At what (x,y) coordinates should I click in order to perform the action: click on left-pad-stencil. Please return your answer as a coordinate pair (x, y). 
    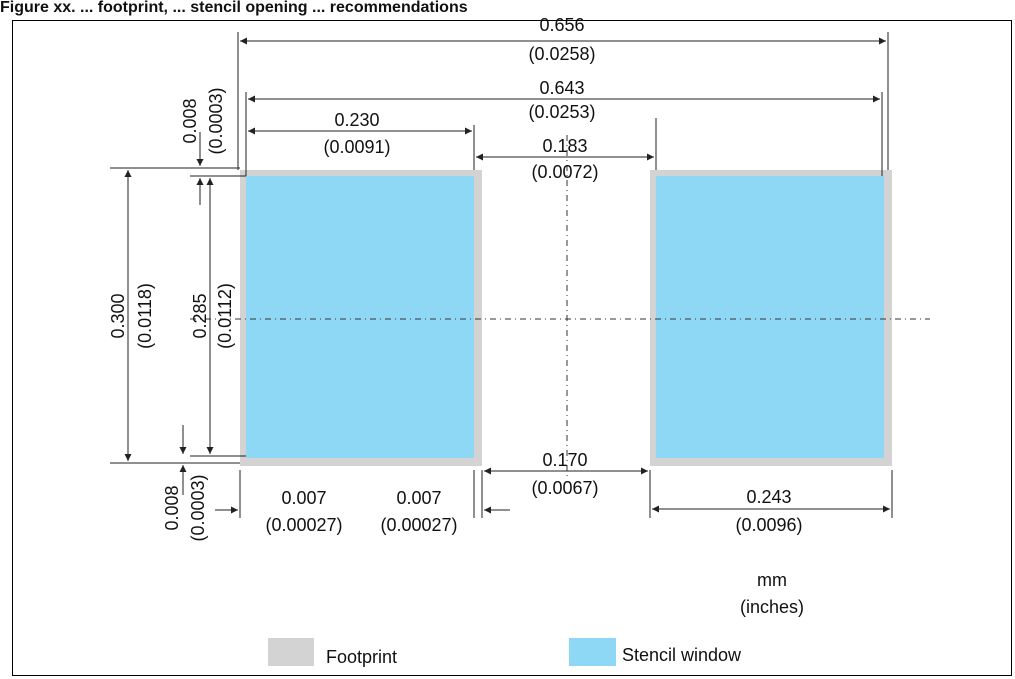
    Looking at the image, I should click on (360, 317).